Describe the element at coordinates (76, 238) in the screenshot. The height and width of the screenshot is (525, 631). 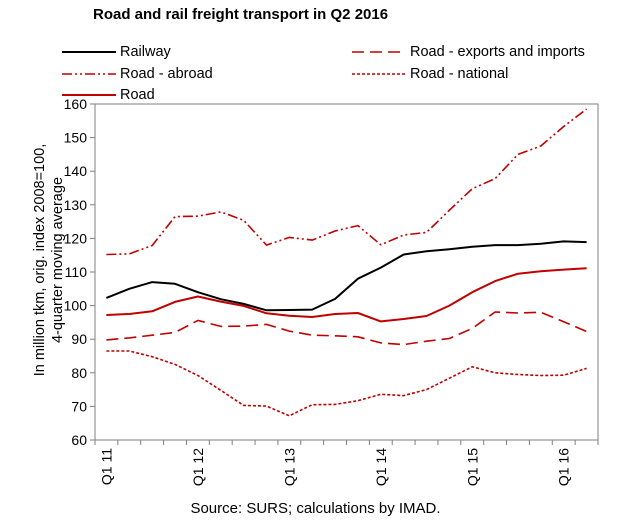
I see `y-tick-label: 120` at that location.